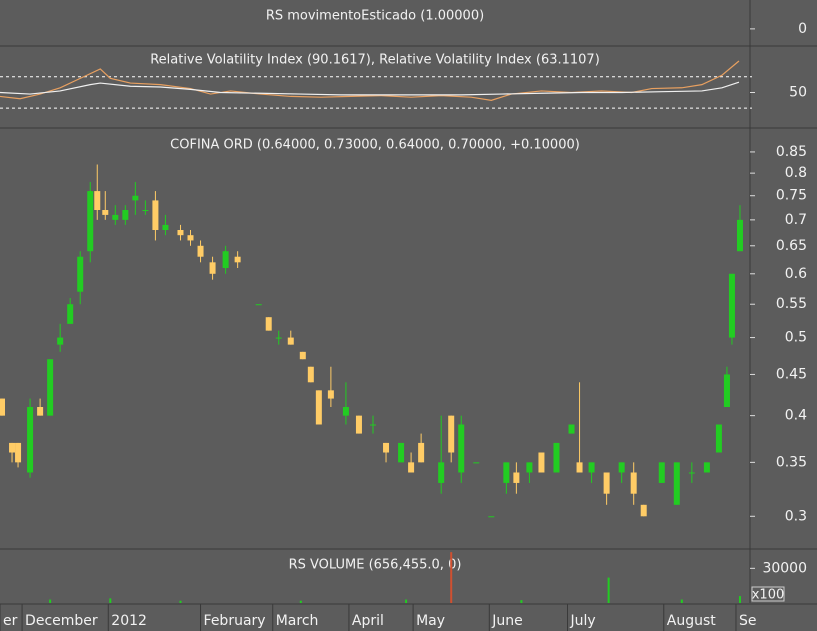 The image size is (817, 631). I want to click on y-tick-label: 0.65, so click(791, 246).